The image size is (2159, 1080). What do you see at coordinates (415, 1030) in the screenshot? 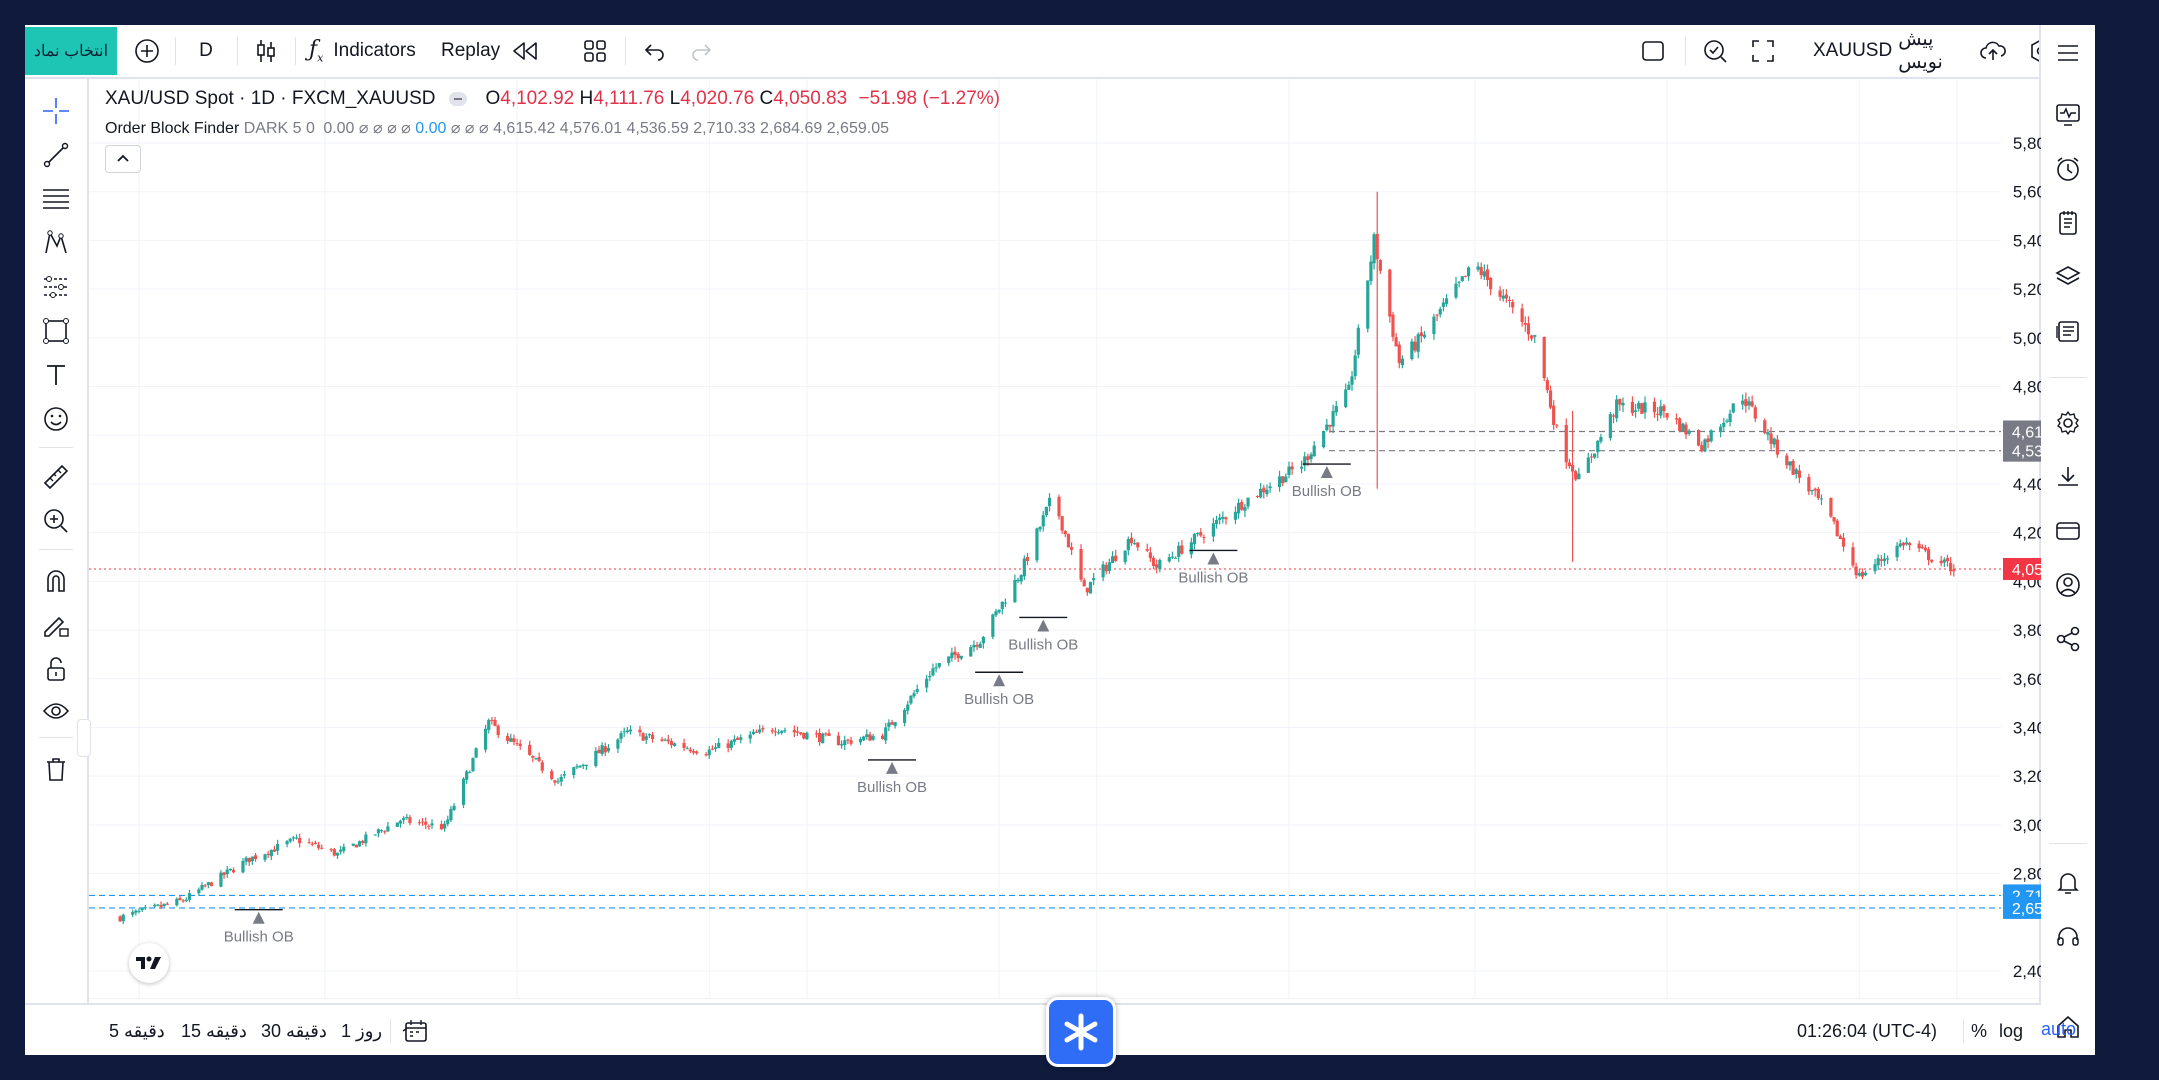
I see `go-to-date-button` at bounding box center [415, 1030].